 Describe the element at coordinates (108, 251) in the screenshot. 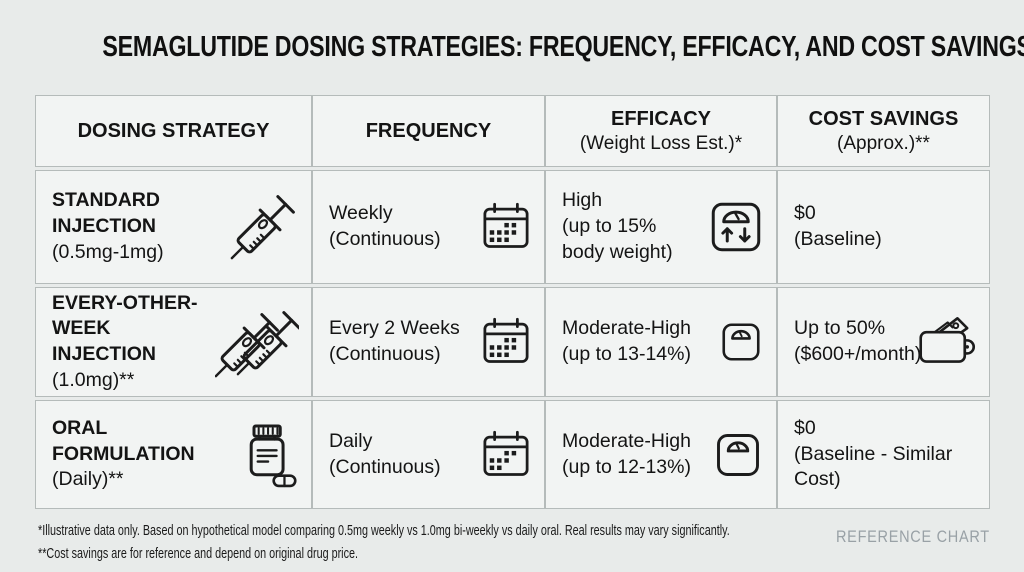

I see `strategy-dose: (0.5mg-1mg)` at that location.